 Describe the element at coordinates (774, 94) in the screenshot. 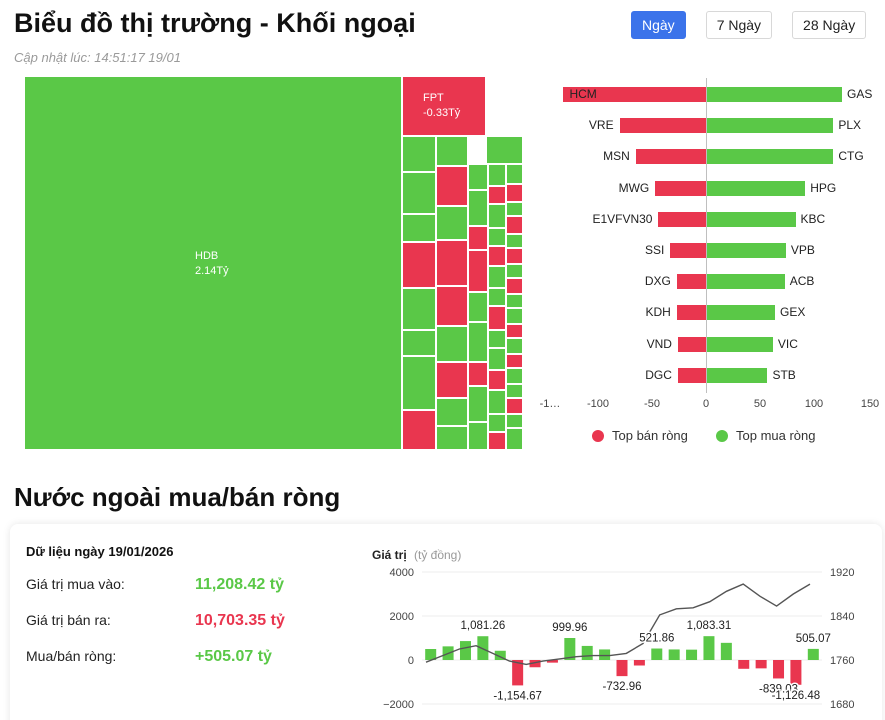

I see `buy-bar-gas` at that location.